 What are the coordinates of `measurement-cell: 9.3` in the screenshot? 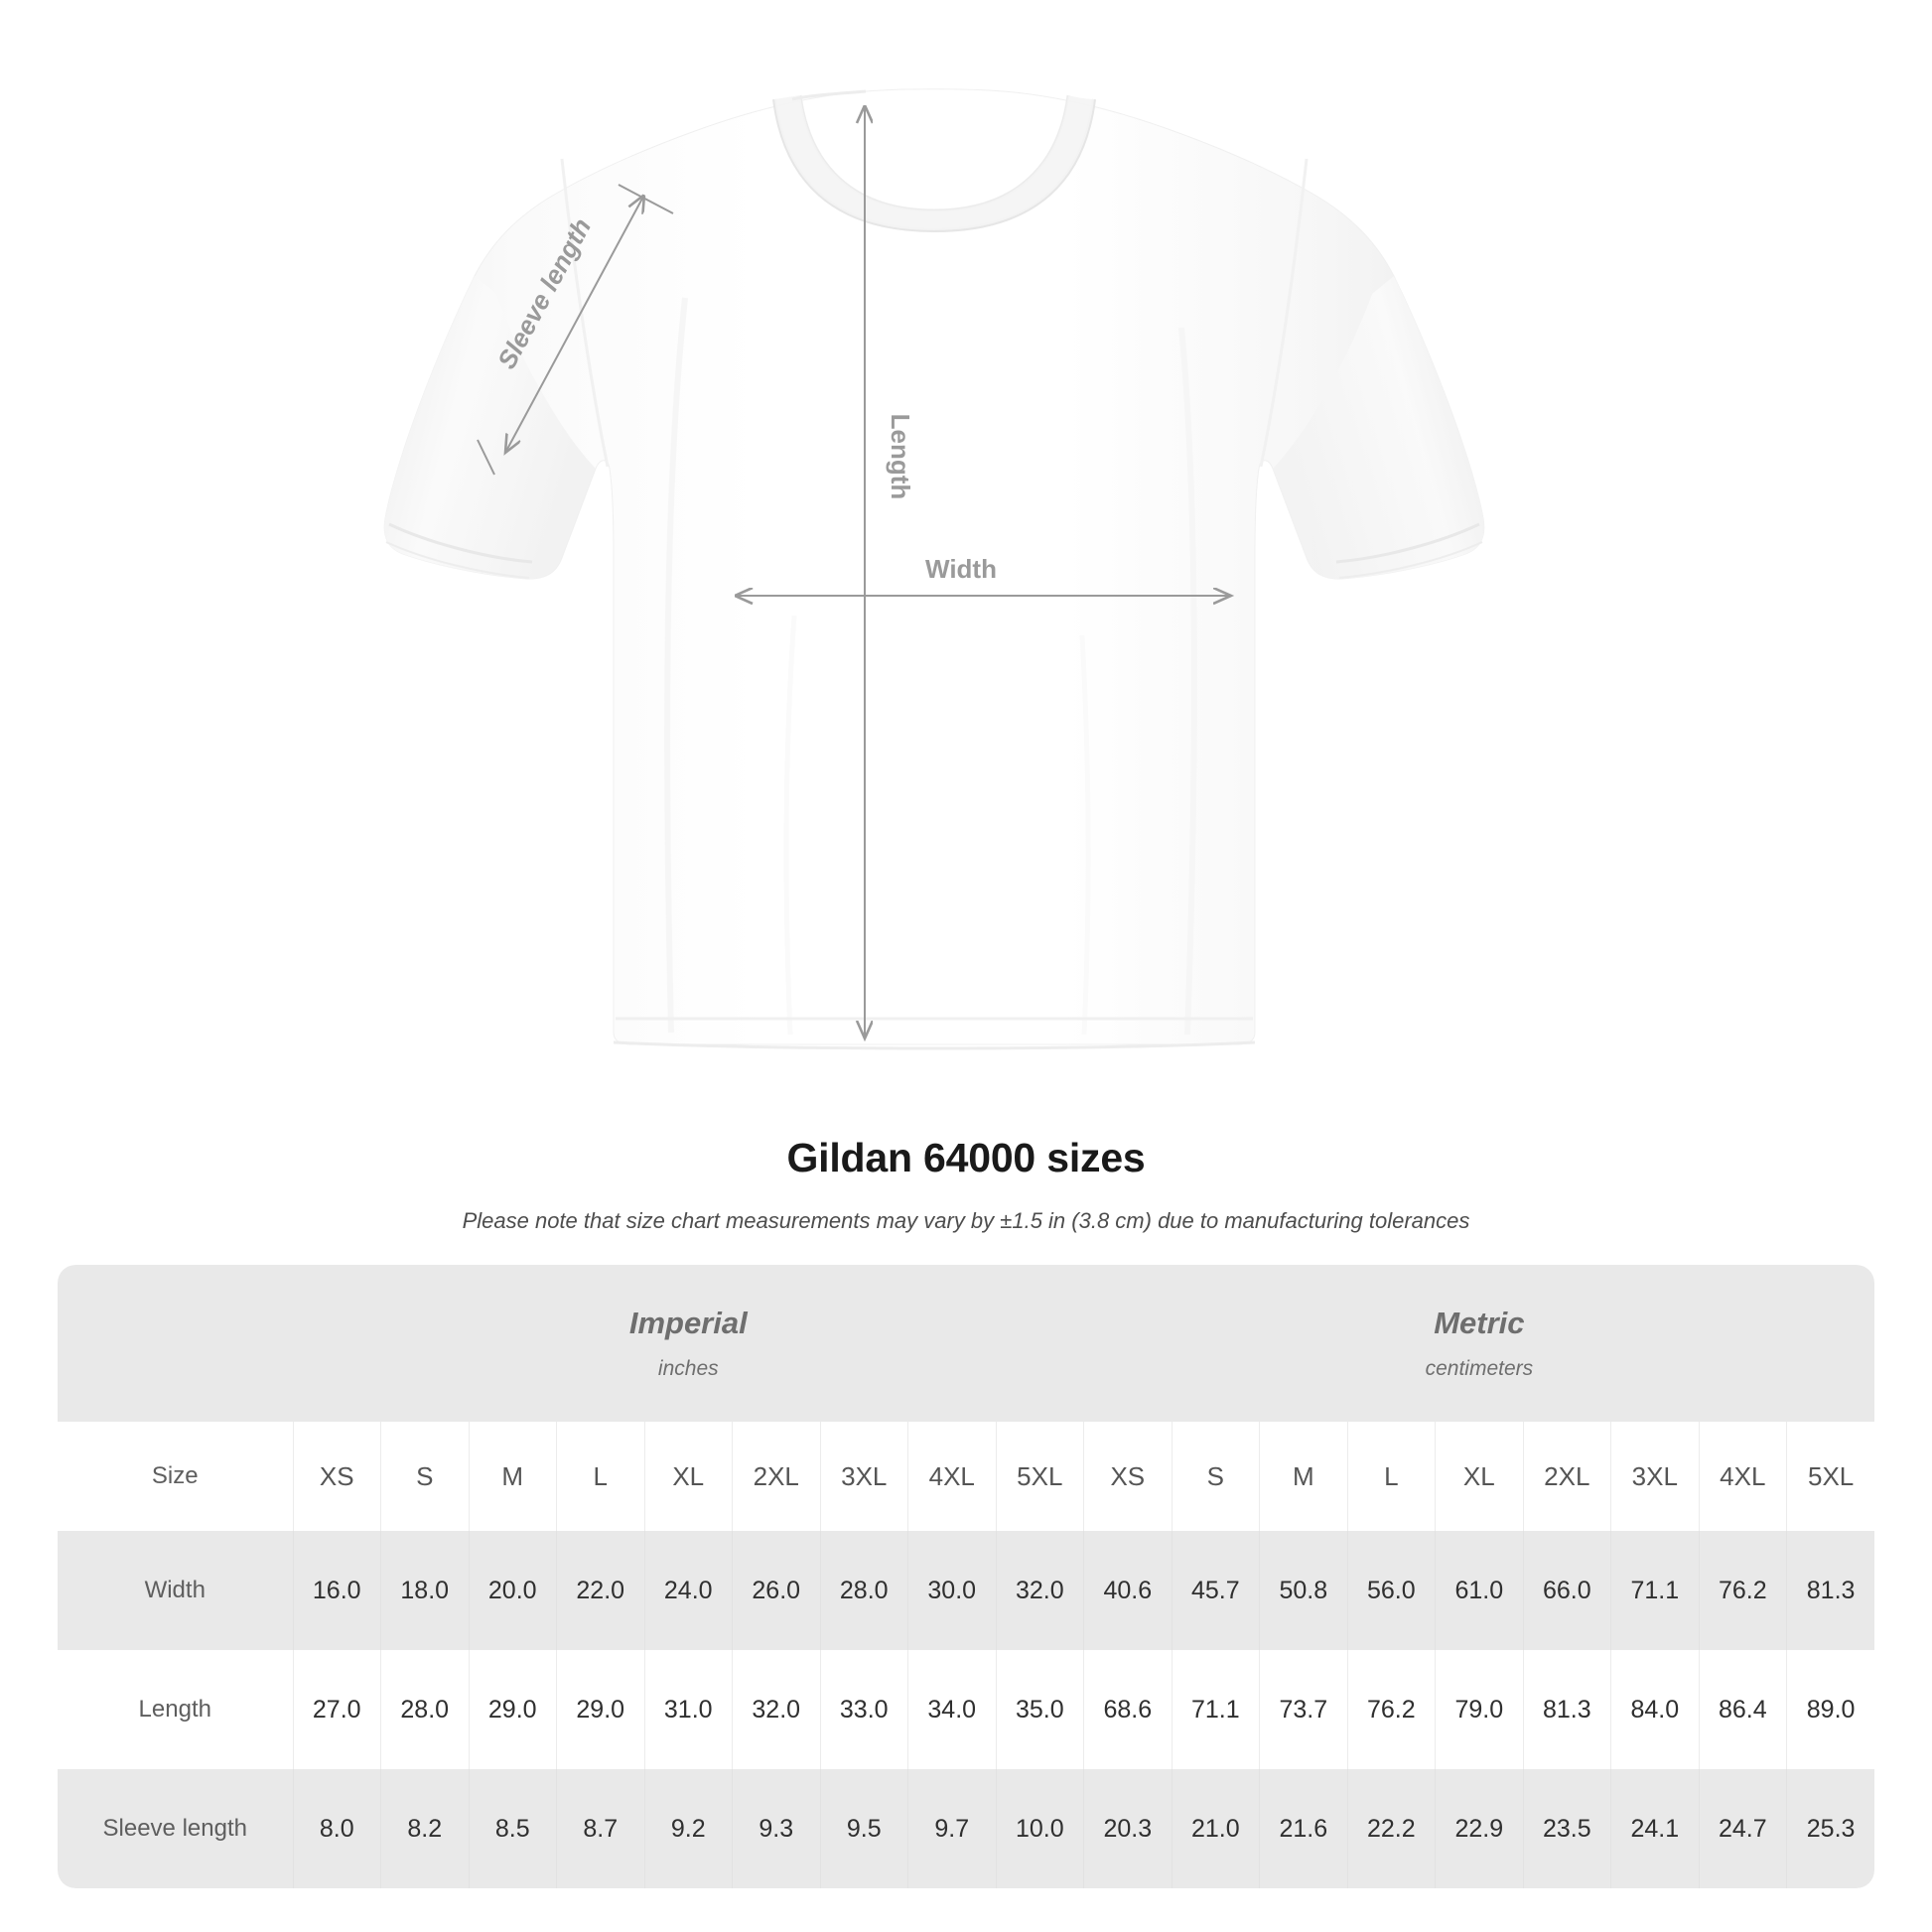 It's located at (776, 1828).